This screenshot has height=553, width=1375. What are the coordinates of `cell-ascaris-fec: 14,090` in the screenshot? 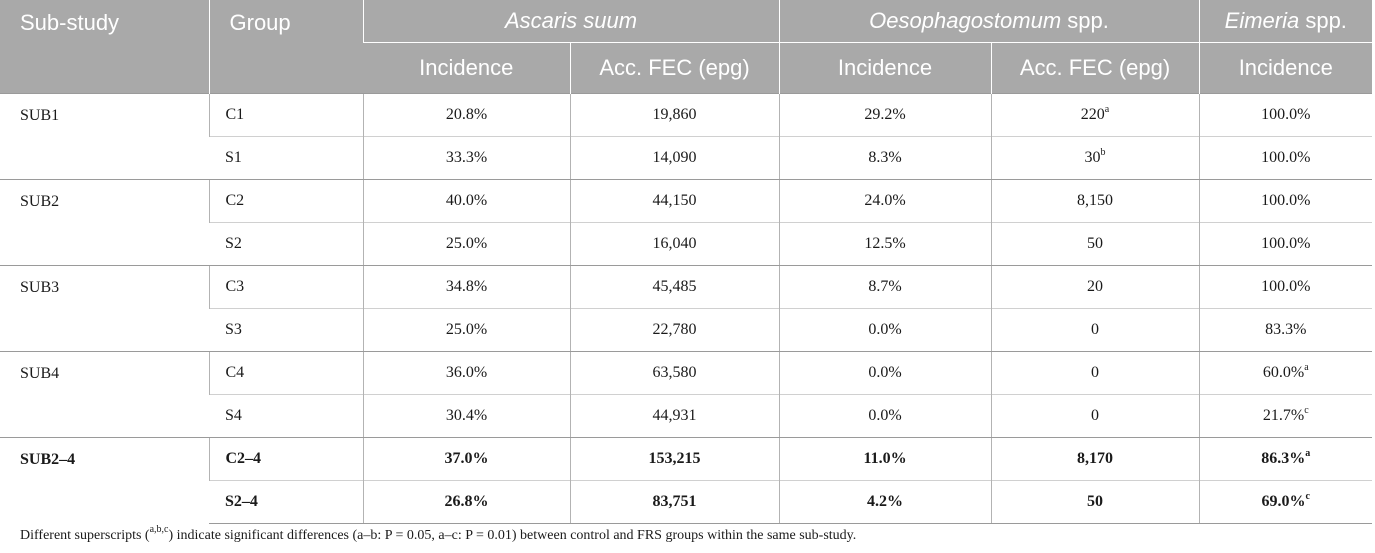 It's located at (674, 158).